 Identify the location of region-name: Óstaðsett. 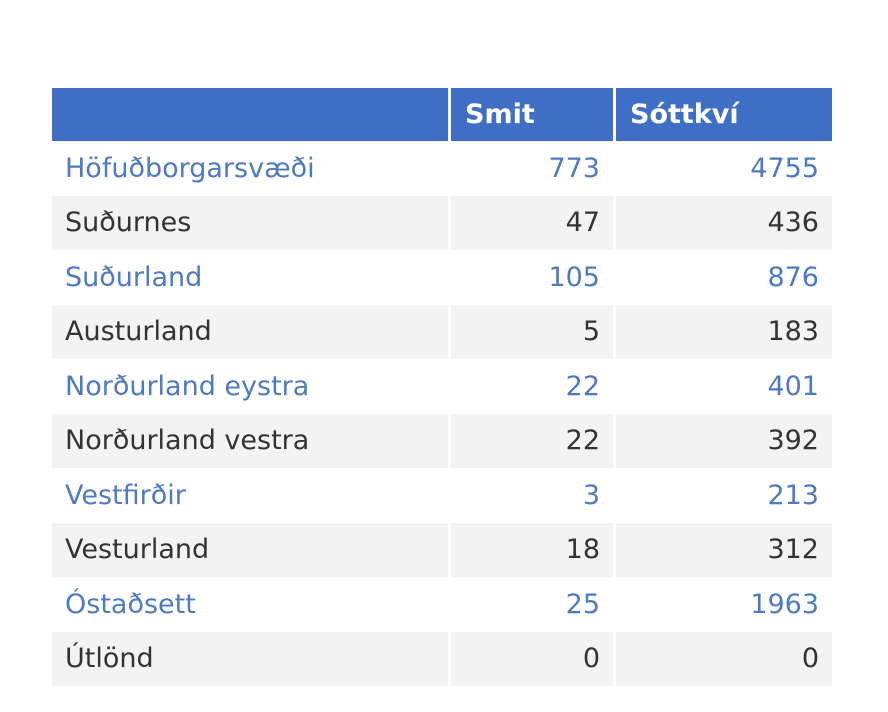
(250, 604).